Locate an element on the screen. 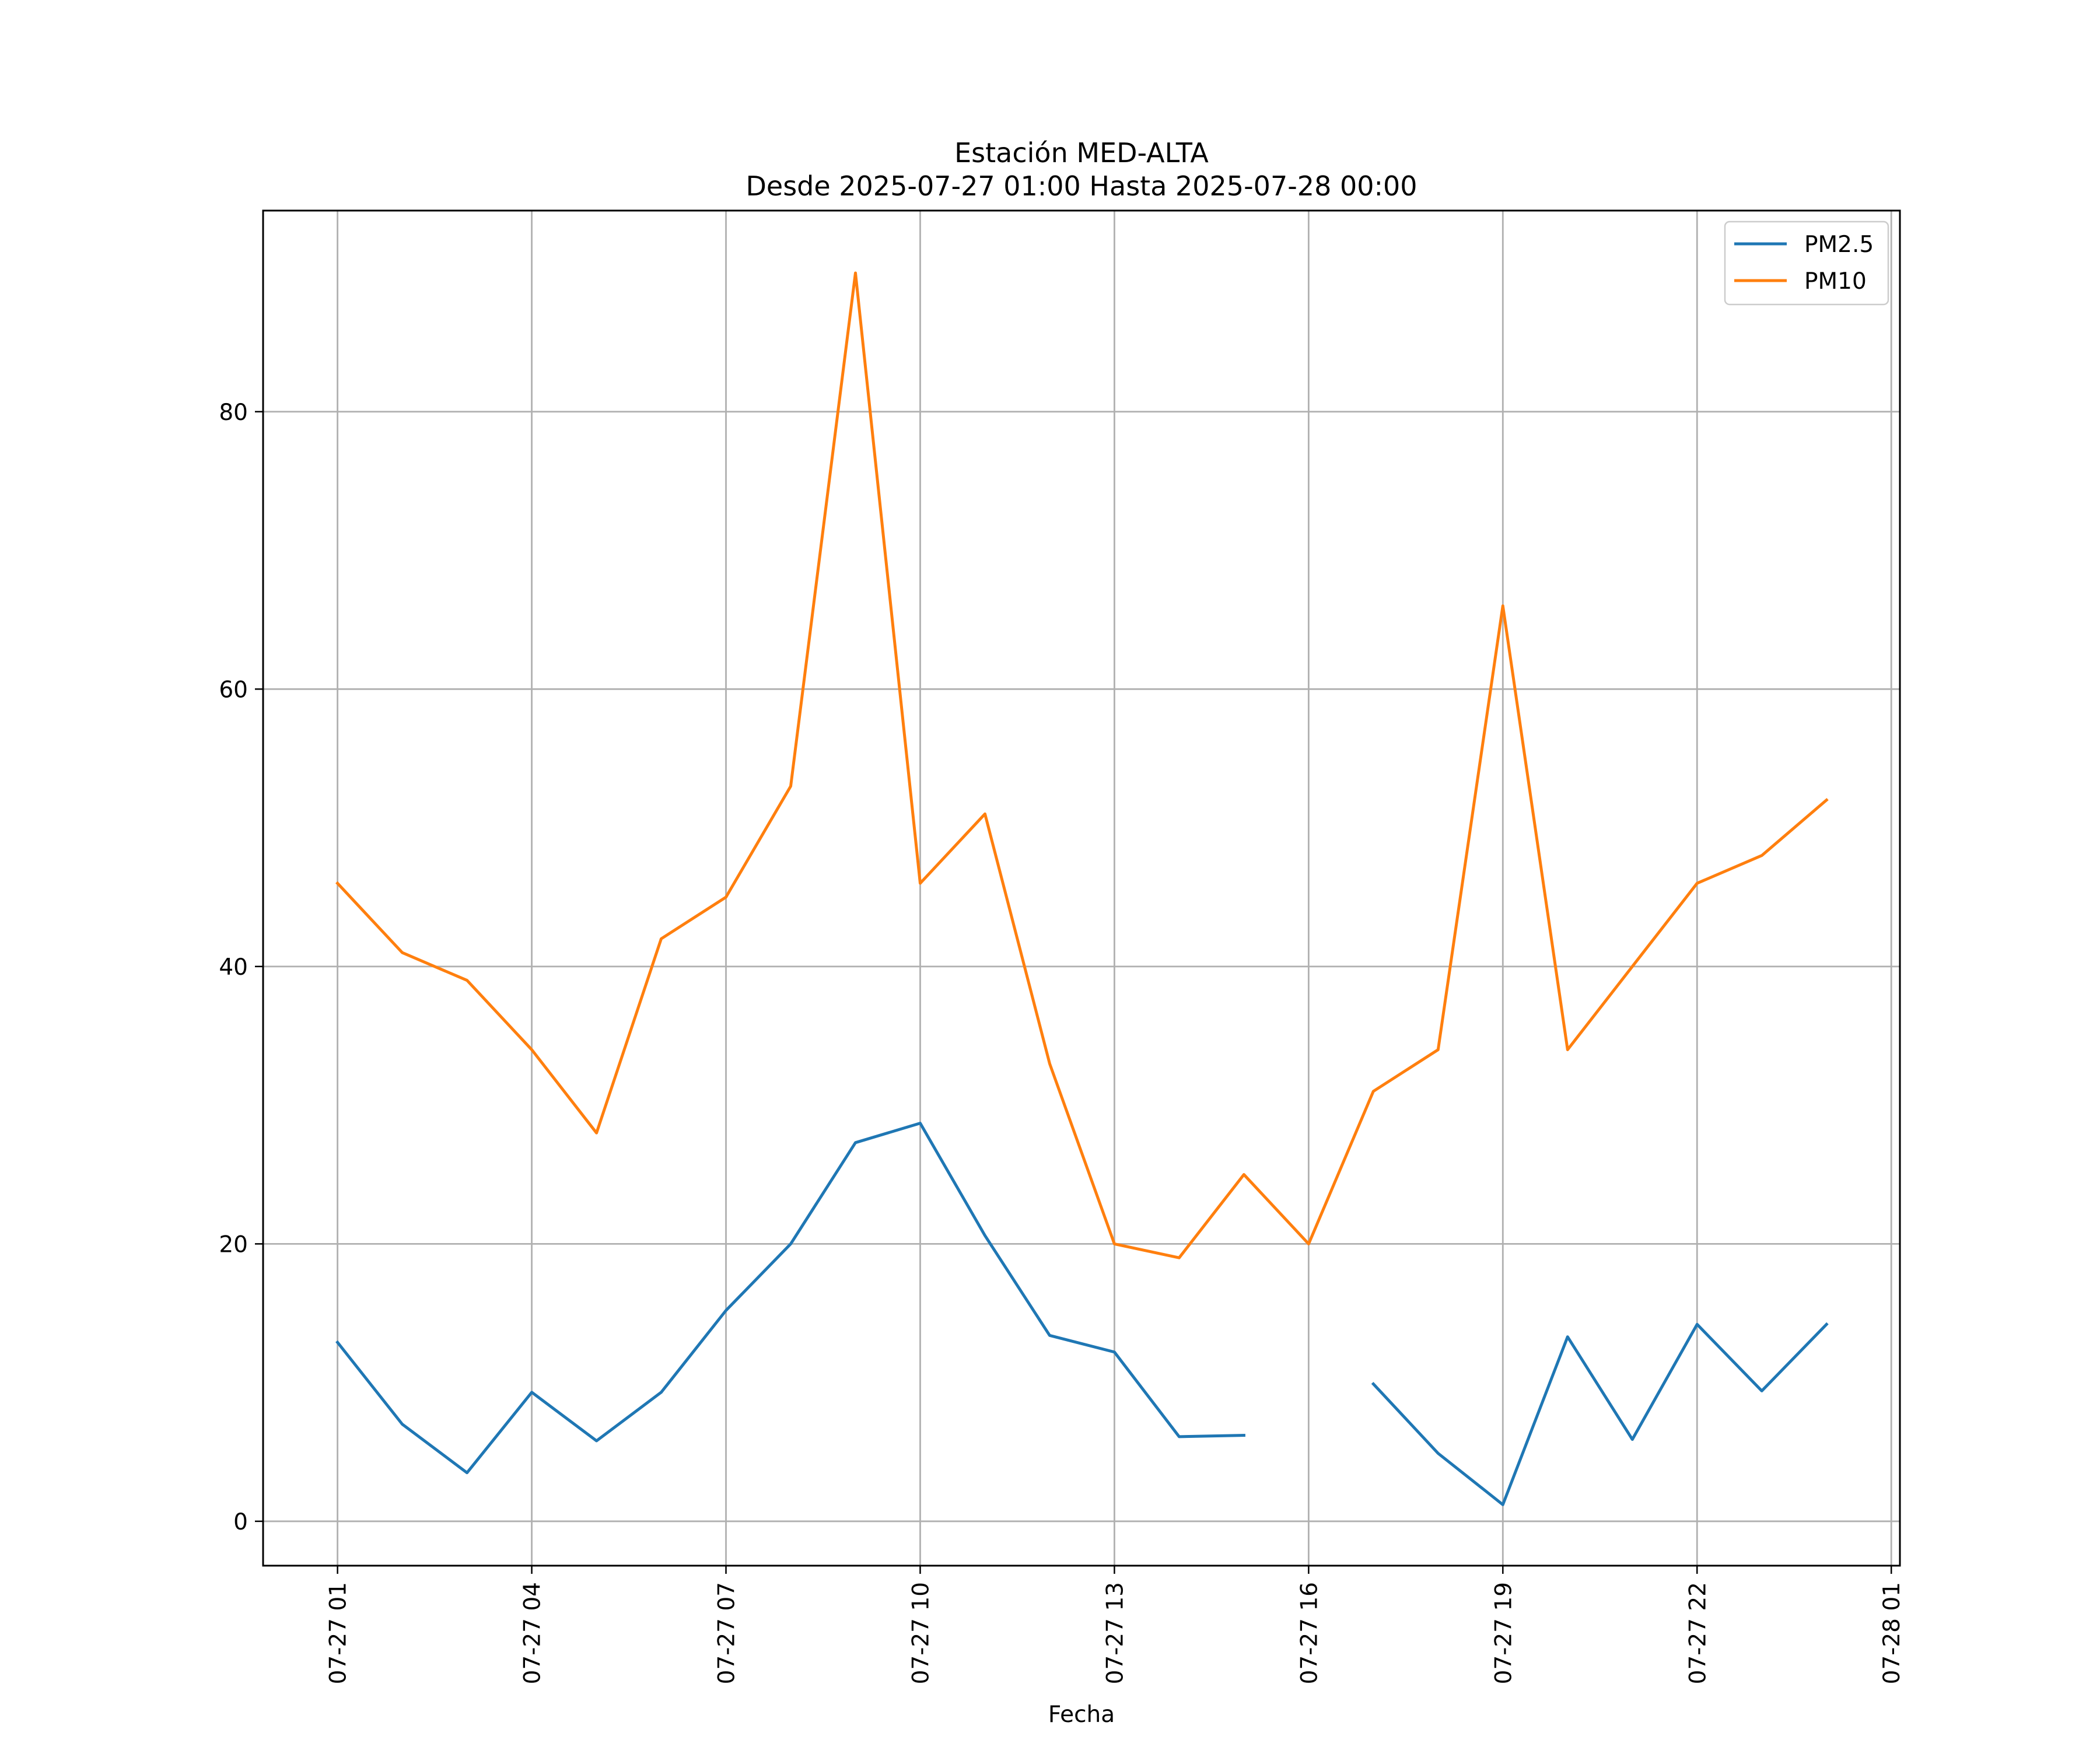  y-tick-label: 40 is located at coordinates (233, 967).